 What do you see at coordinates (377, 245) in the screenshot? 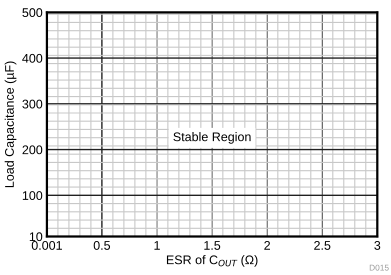
I see `x-tick-label: 3` at bounding box center [377, 245].